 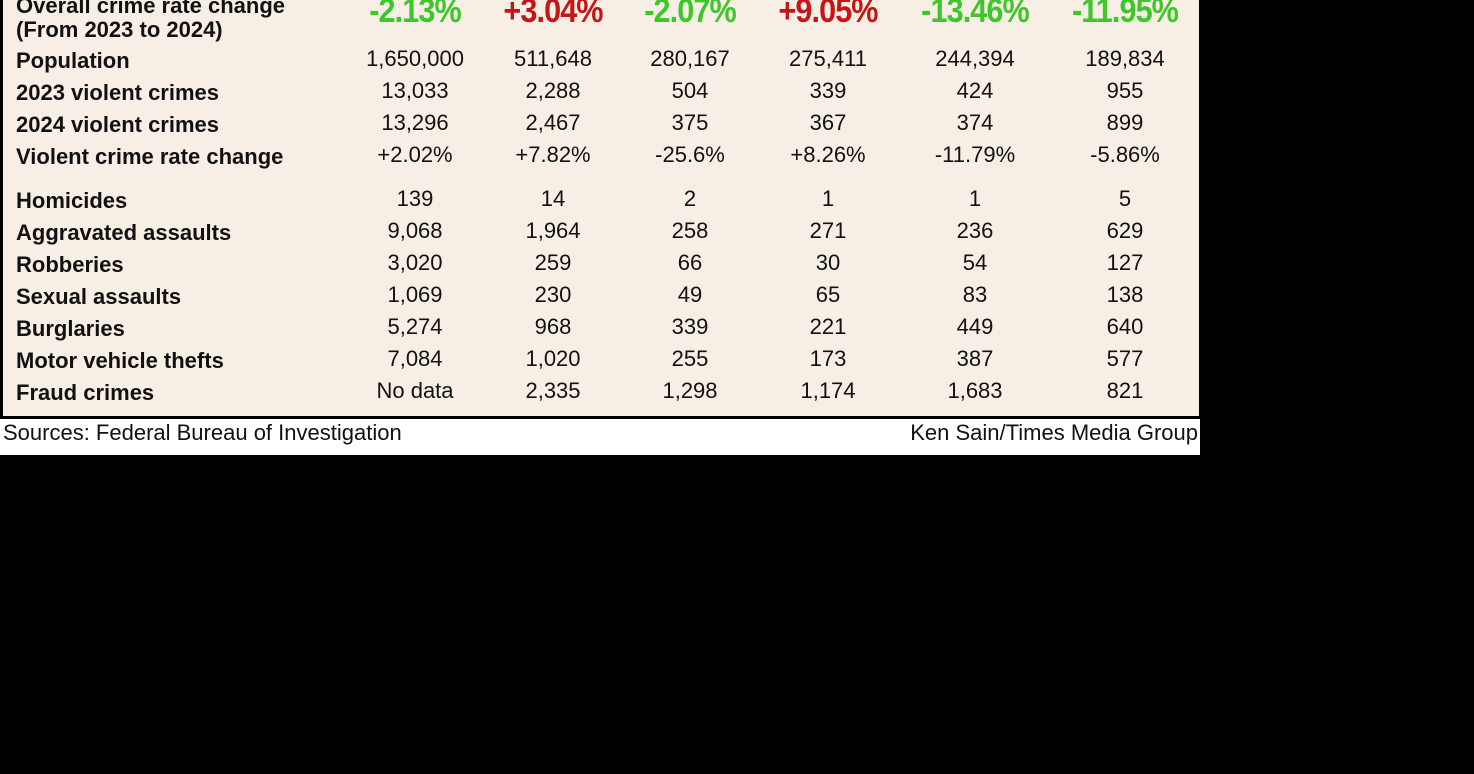 I want to click on table-cell: 968, so click(x=553, y=326).